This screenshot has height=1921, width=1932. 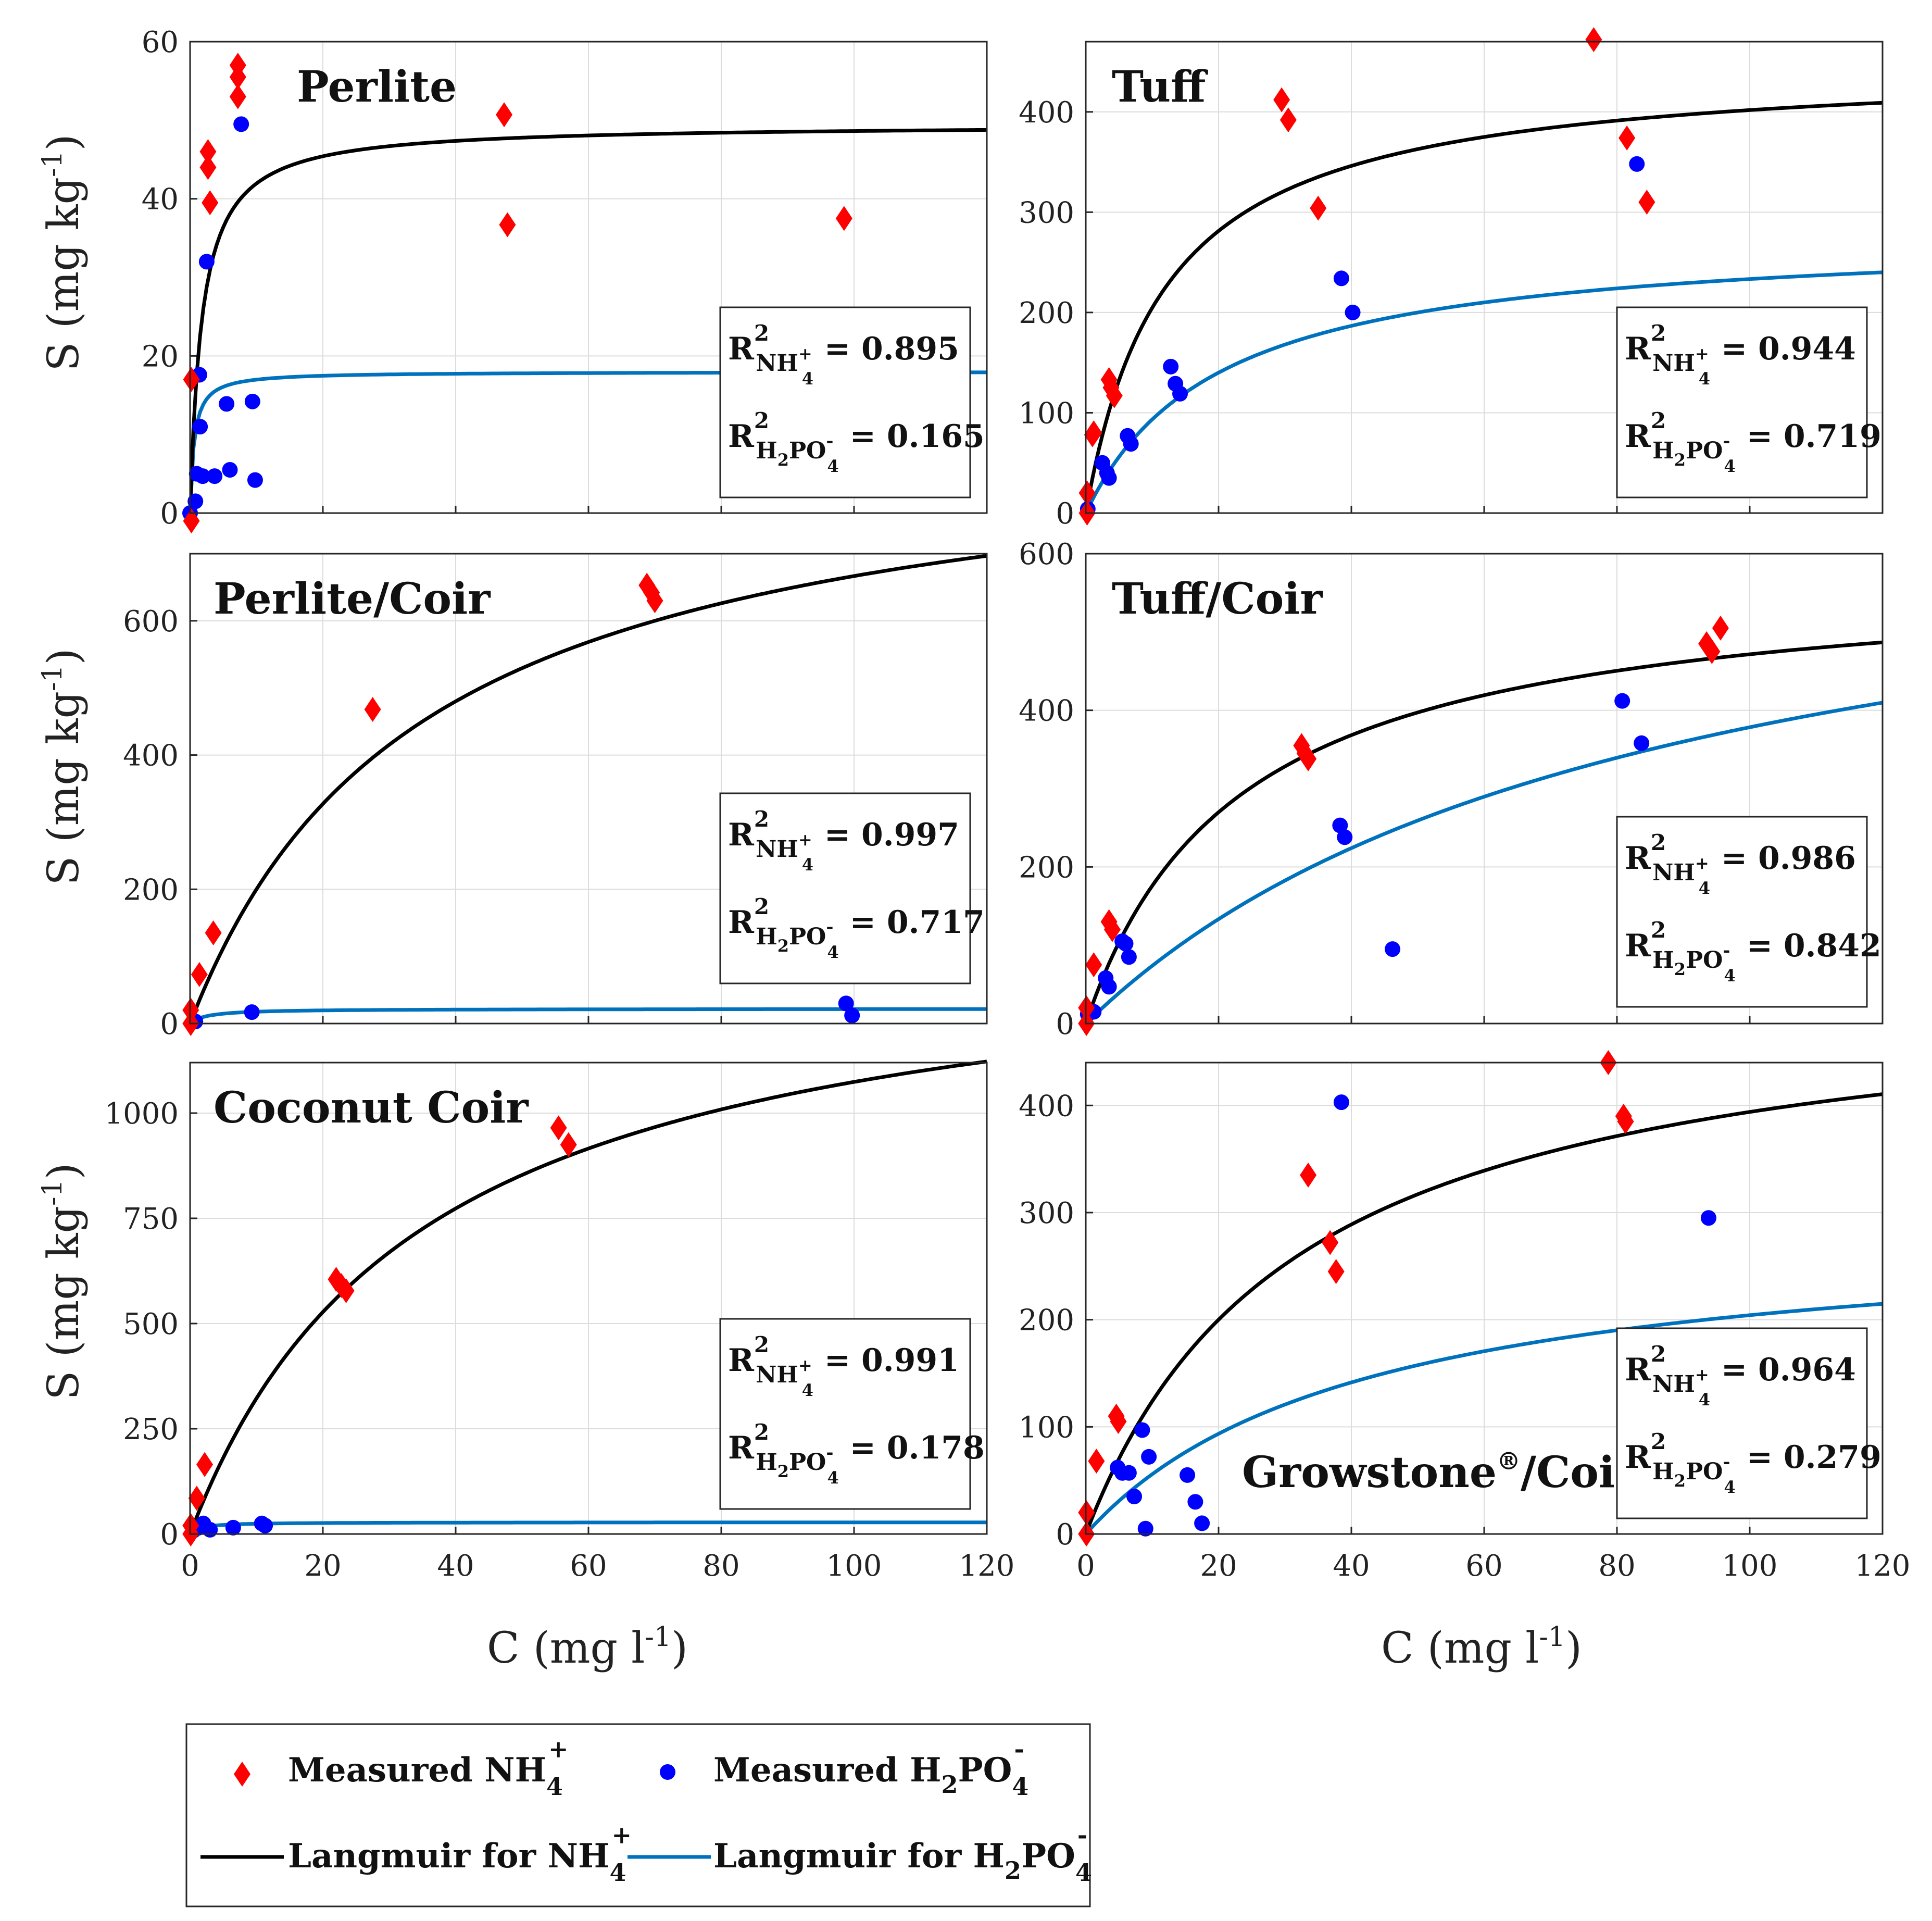 I want to click on r2-h2po4-text: R2 H2PO-4 = 0.719, so click(x=1753, y=442).